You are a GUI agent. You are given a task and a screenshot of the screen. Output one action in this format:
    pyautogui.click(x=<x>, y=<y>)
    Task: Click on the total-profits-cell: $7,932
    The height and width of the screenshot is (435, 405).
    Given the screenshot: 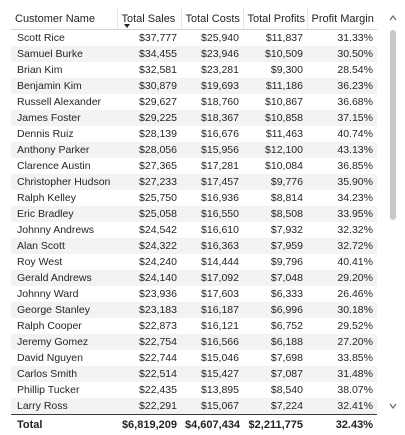 What is the action you would take?
    pyautogui.click(x=275, y=230)
    